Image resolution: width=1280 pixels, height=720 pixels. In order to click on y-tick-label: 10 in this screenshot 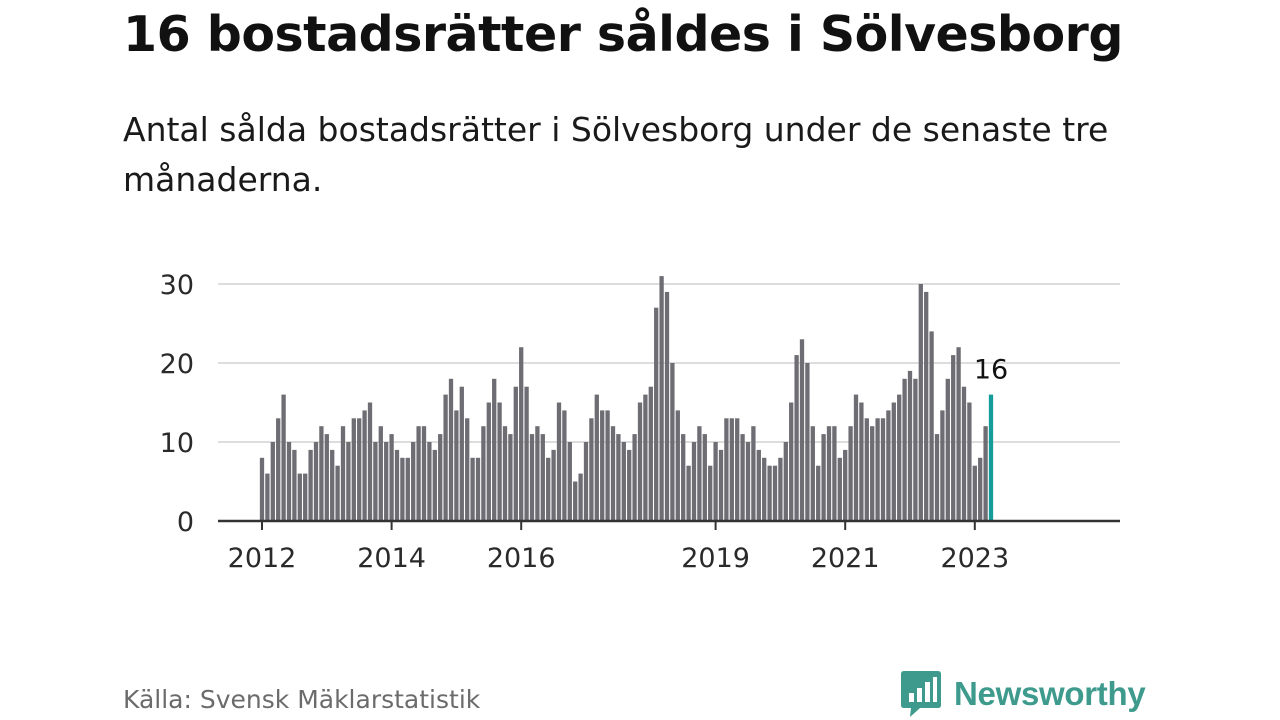, I will do `click(177, 443)`.